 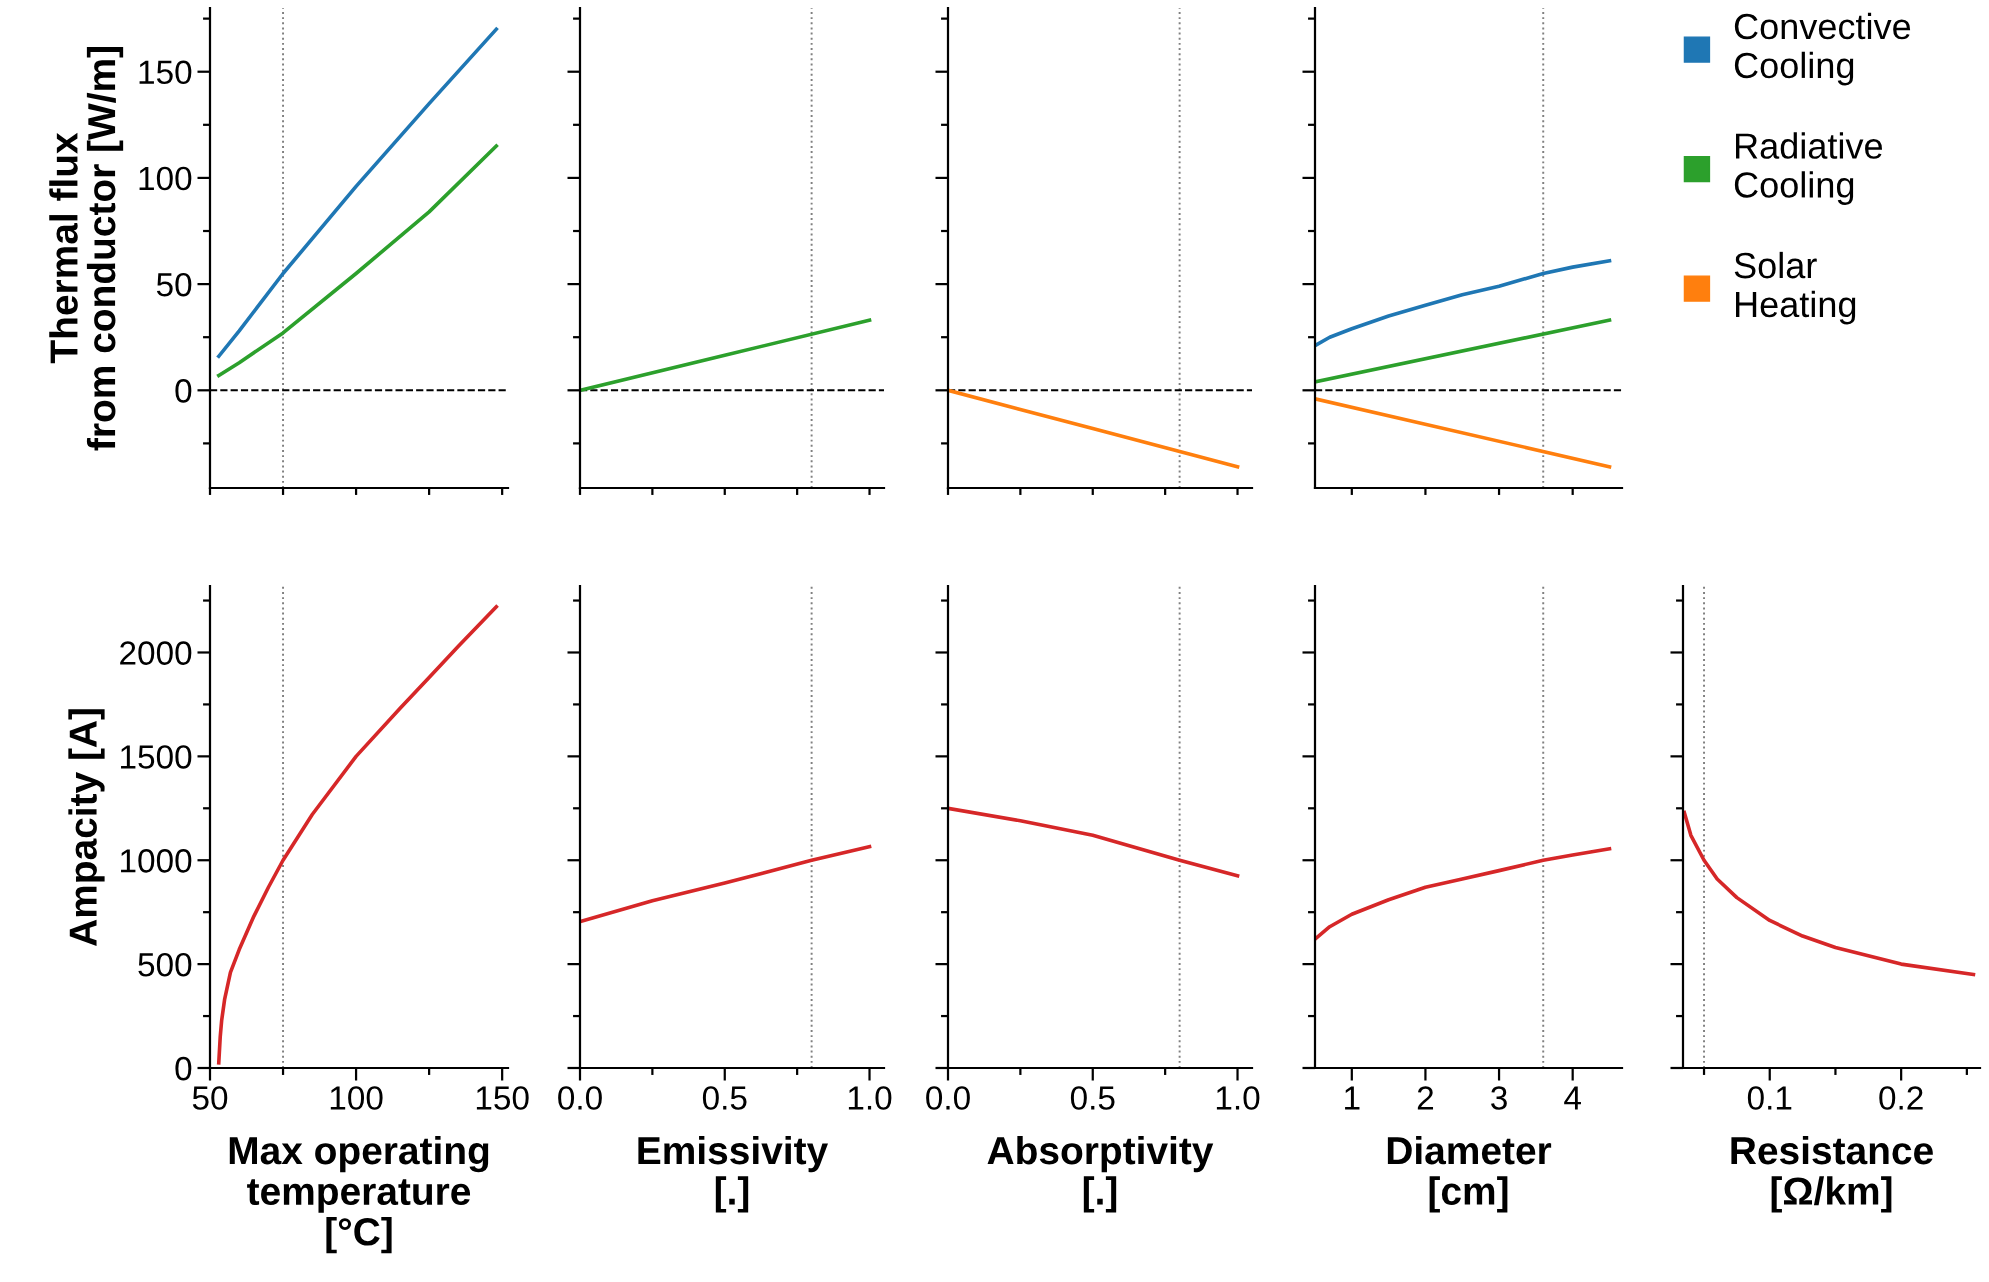 I want to click on x-tick-label: 100, so click(x=356, y=1098).